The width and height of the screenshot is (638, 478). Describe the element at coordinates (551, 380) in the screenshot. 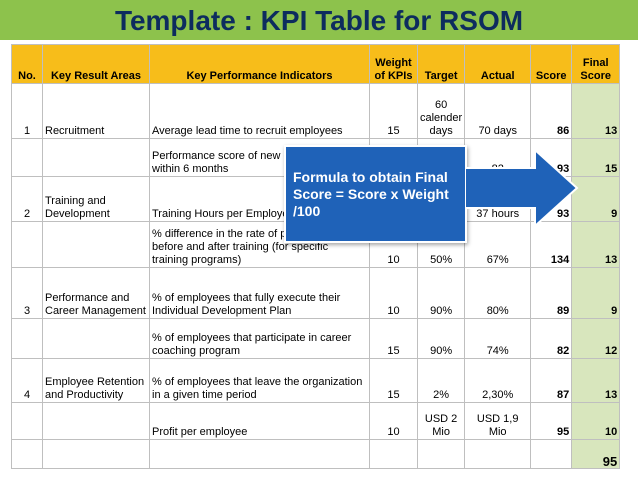

I see `cell-score: 87` at that location.